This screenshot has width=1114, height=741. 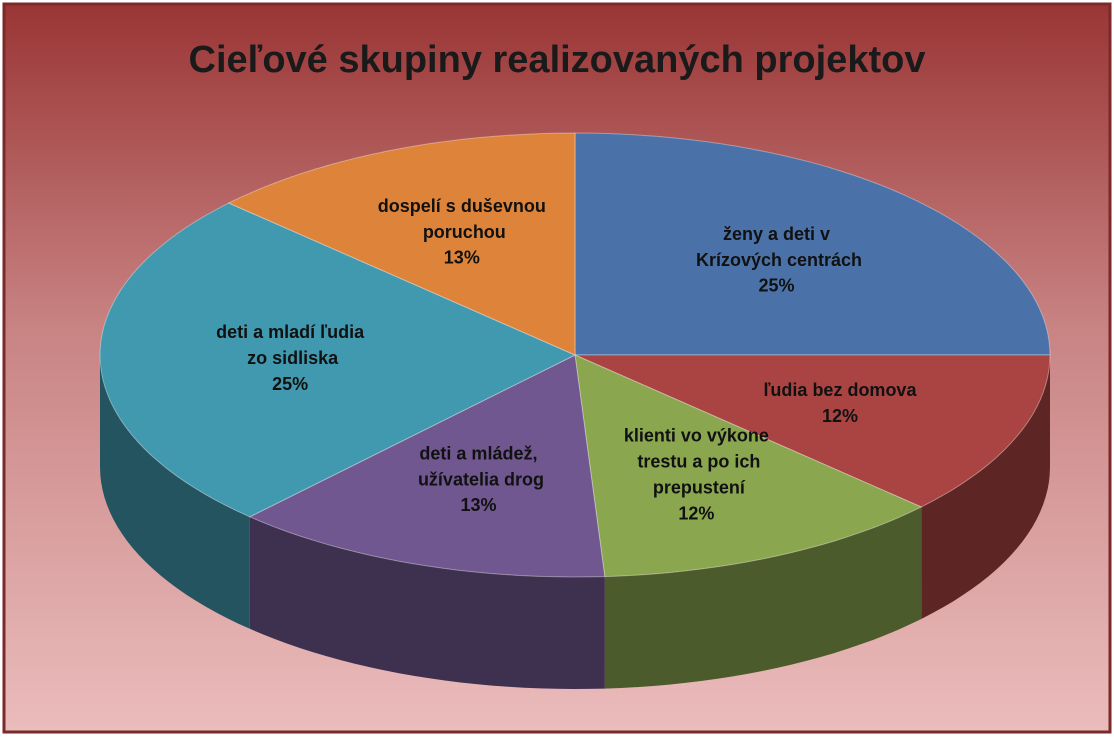 What do you see at coordinates (557, 60) in the screenshot?
I see `chart-title: Cieľové skupiny realizovaných projektov` at bounding box center [557, 60].